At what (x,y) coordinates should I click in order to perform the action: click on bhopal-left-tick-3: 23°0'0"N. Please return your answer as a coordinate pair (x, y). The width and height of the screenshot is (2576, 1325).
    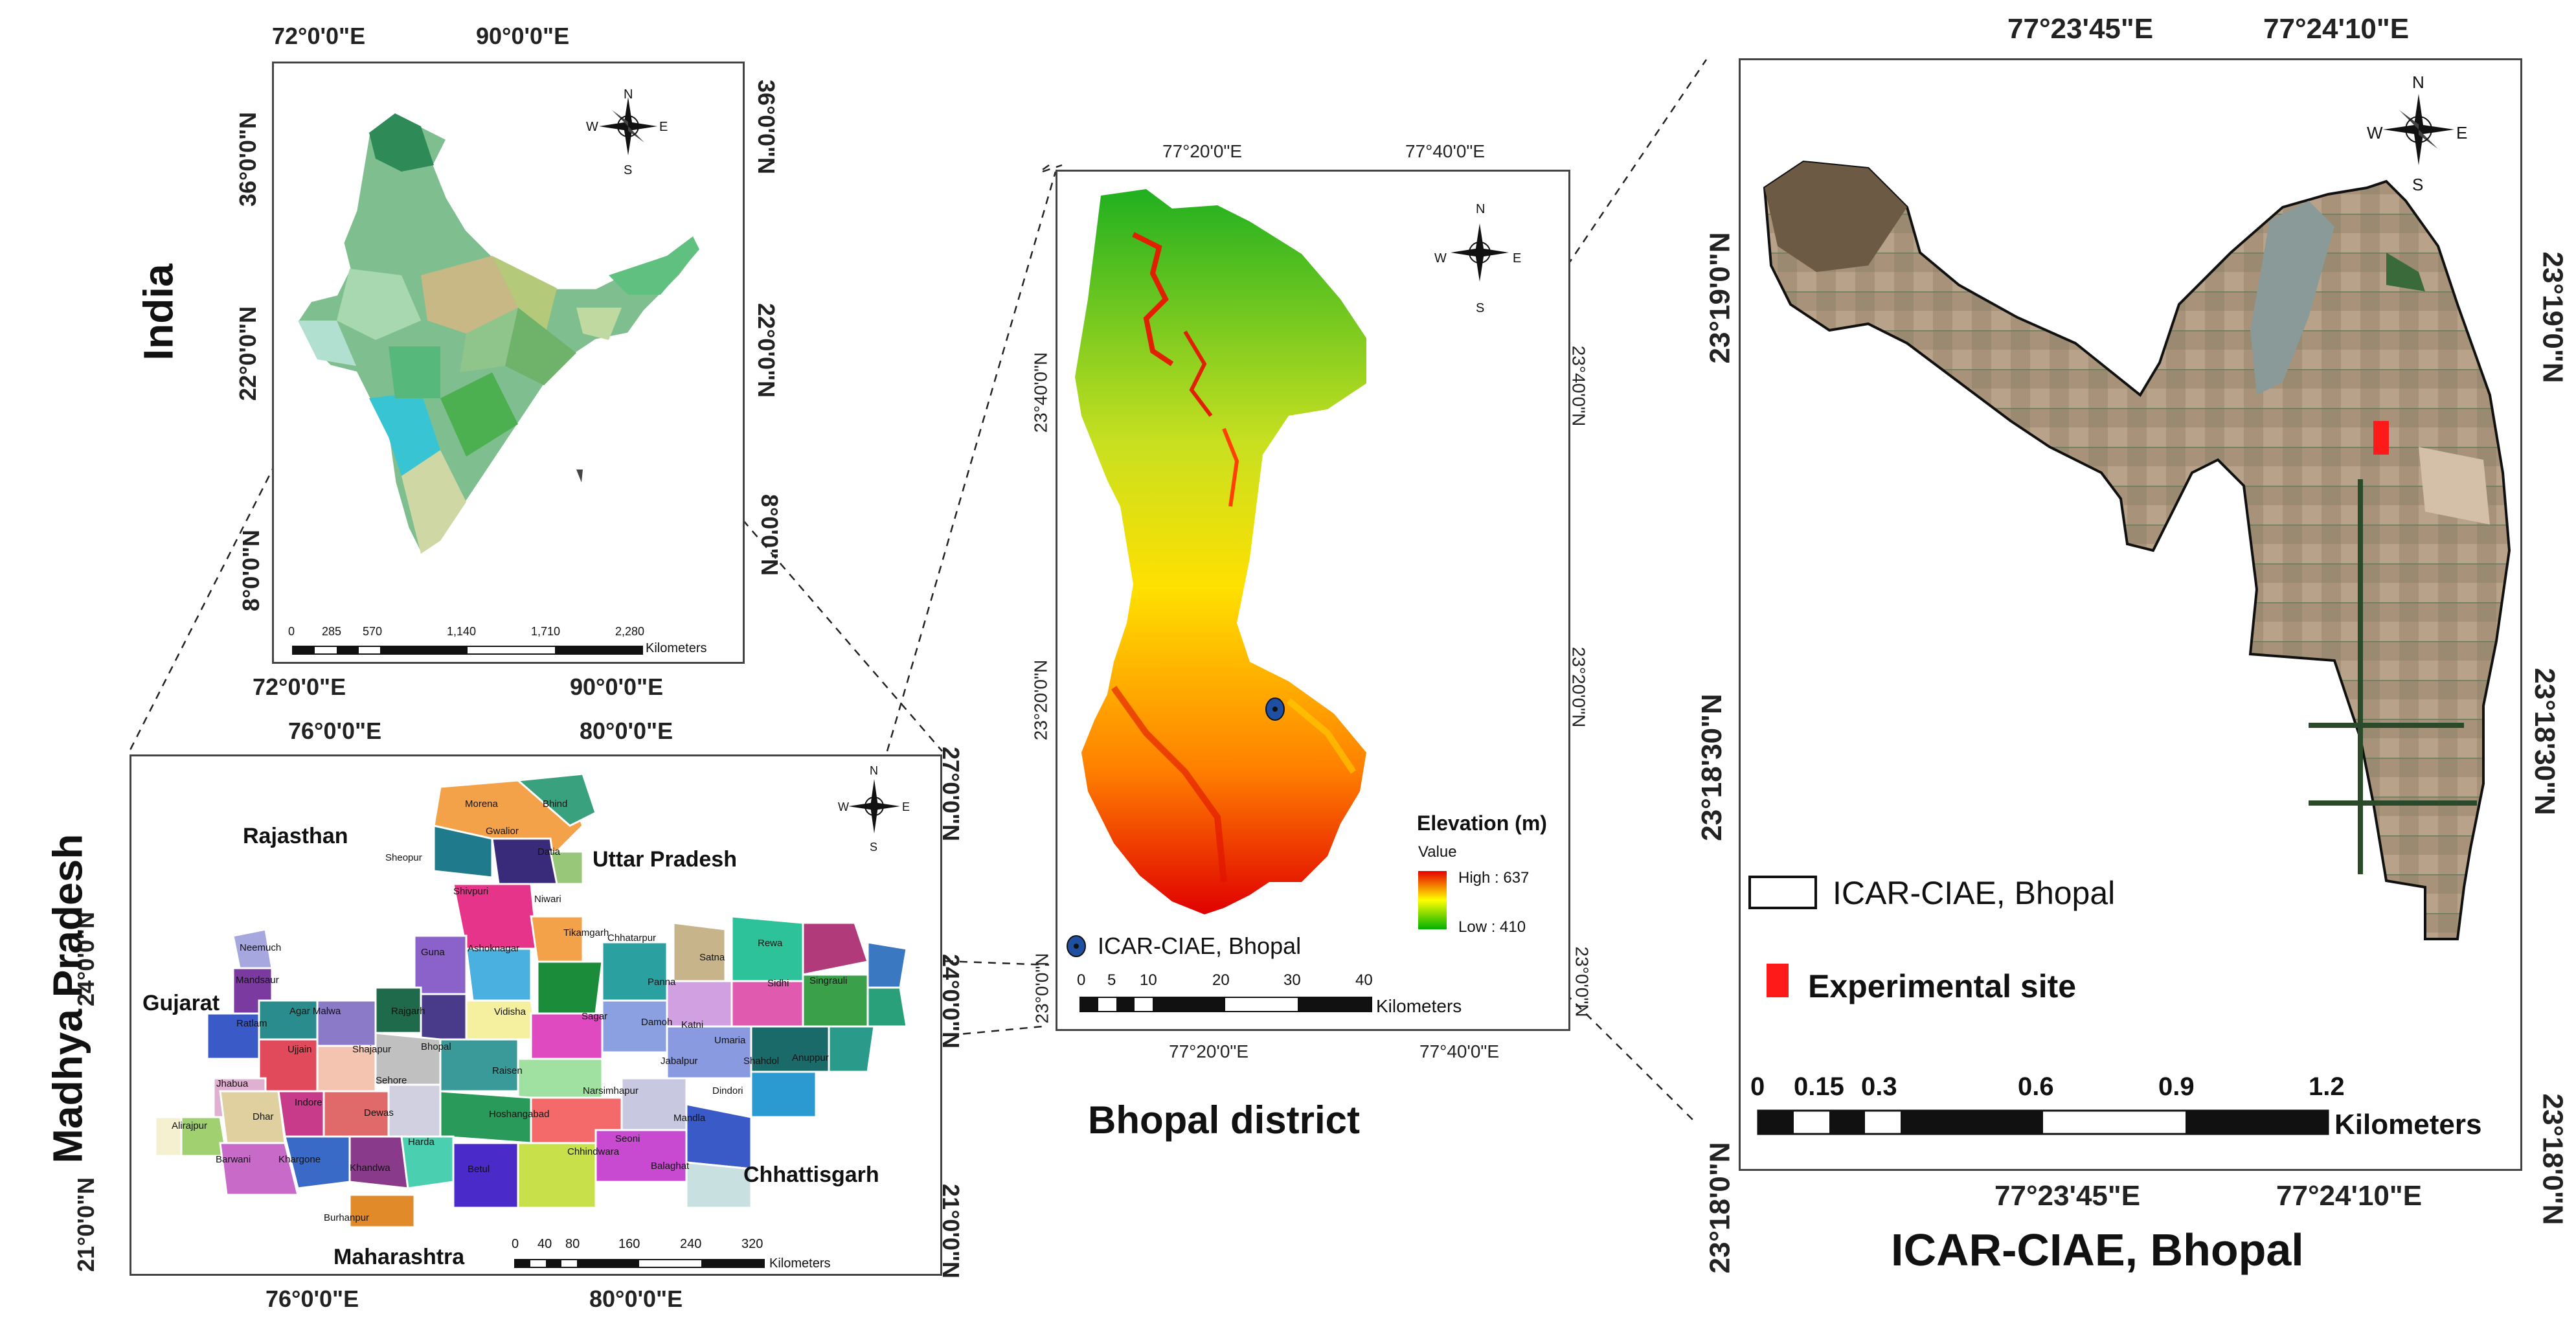
    Looking at the image, I should click on (1042, 988).